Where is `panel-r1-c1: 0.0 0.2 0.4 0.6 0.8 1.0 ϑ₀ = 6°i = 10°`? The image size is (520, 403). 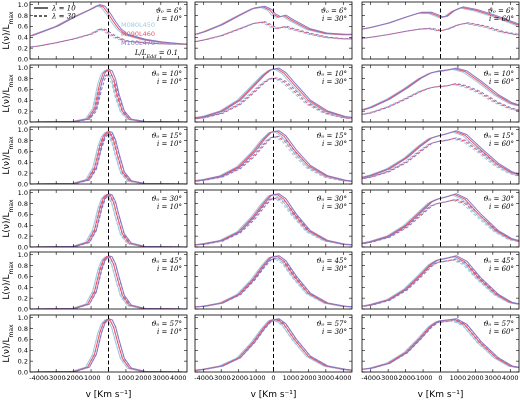
panel-r1-c1: 0.0 0.2 0.4 0.6 0.8 1.0 ϑ₀ = 6°i = 10° is located at coordinates (103, 32).